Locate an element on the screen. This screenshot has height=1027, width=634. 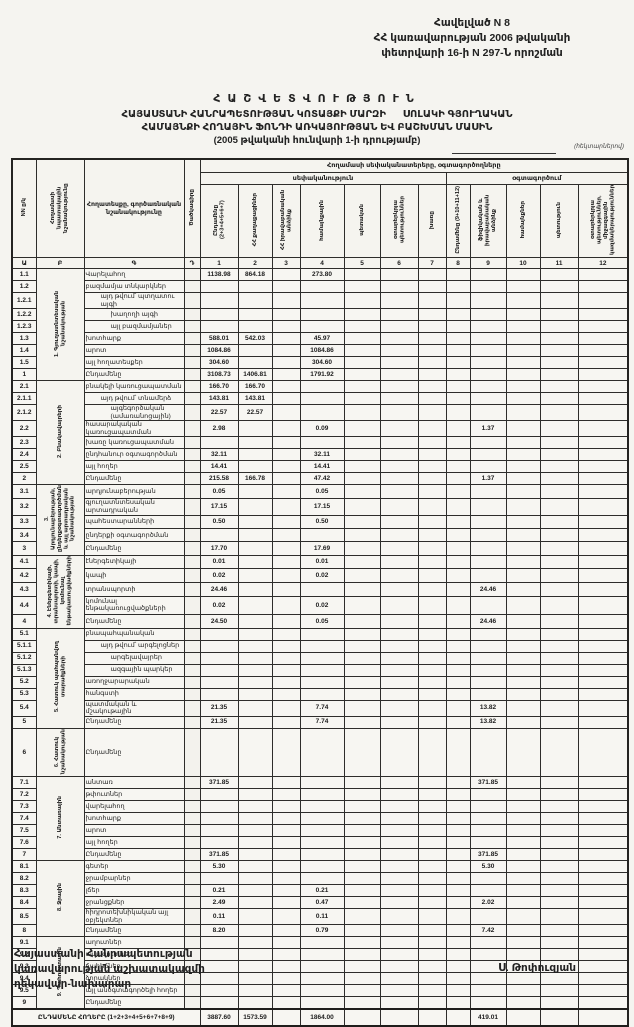
land-type-label: կոմունալ ենթակառուցվածքների is located at coordinates (134, 605).